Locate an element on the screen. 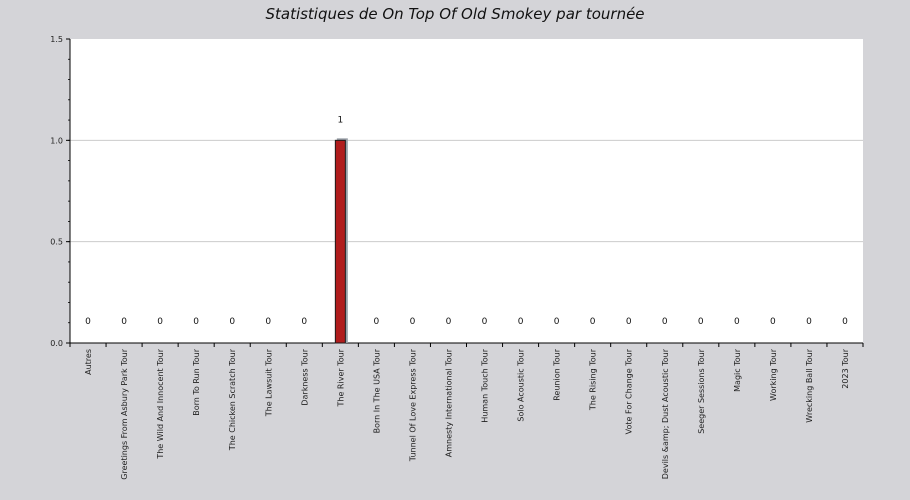 Image resolution: width=910 pixels, height=500 pixels. x-tick-label: The River Tour is located at coordinates (340, 377).